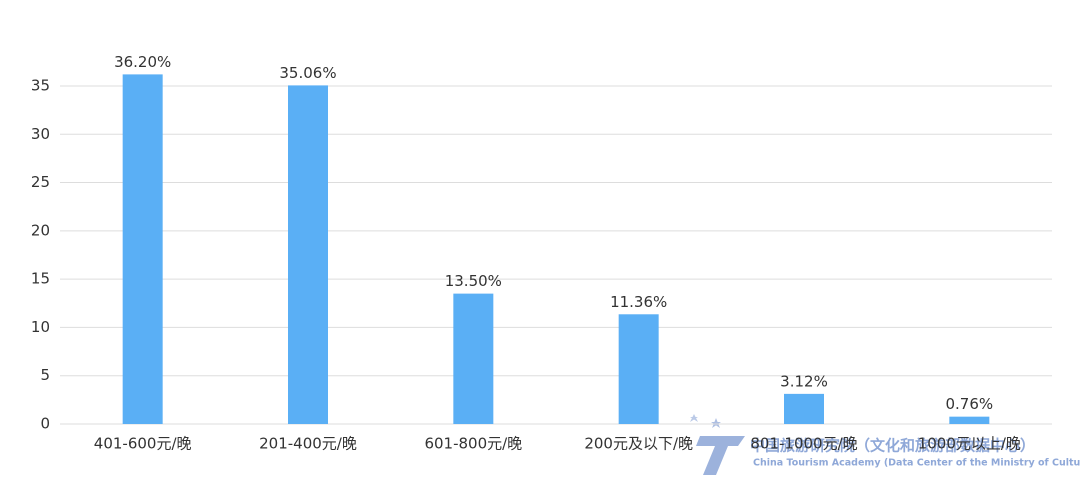 The height and width of the screenshot is (479, 1080). What do you see at coordinates (40, 85) in the screenshot?
I see `y-tick-label: 35` at bounding box center [40, 85].